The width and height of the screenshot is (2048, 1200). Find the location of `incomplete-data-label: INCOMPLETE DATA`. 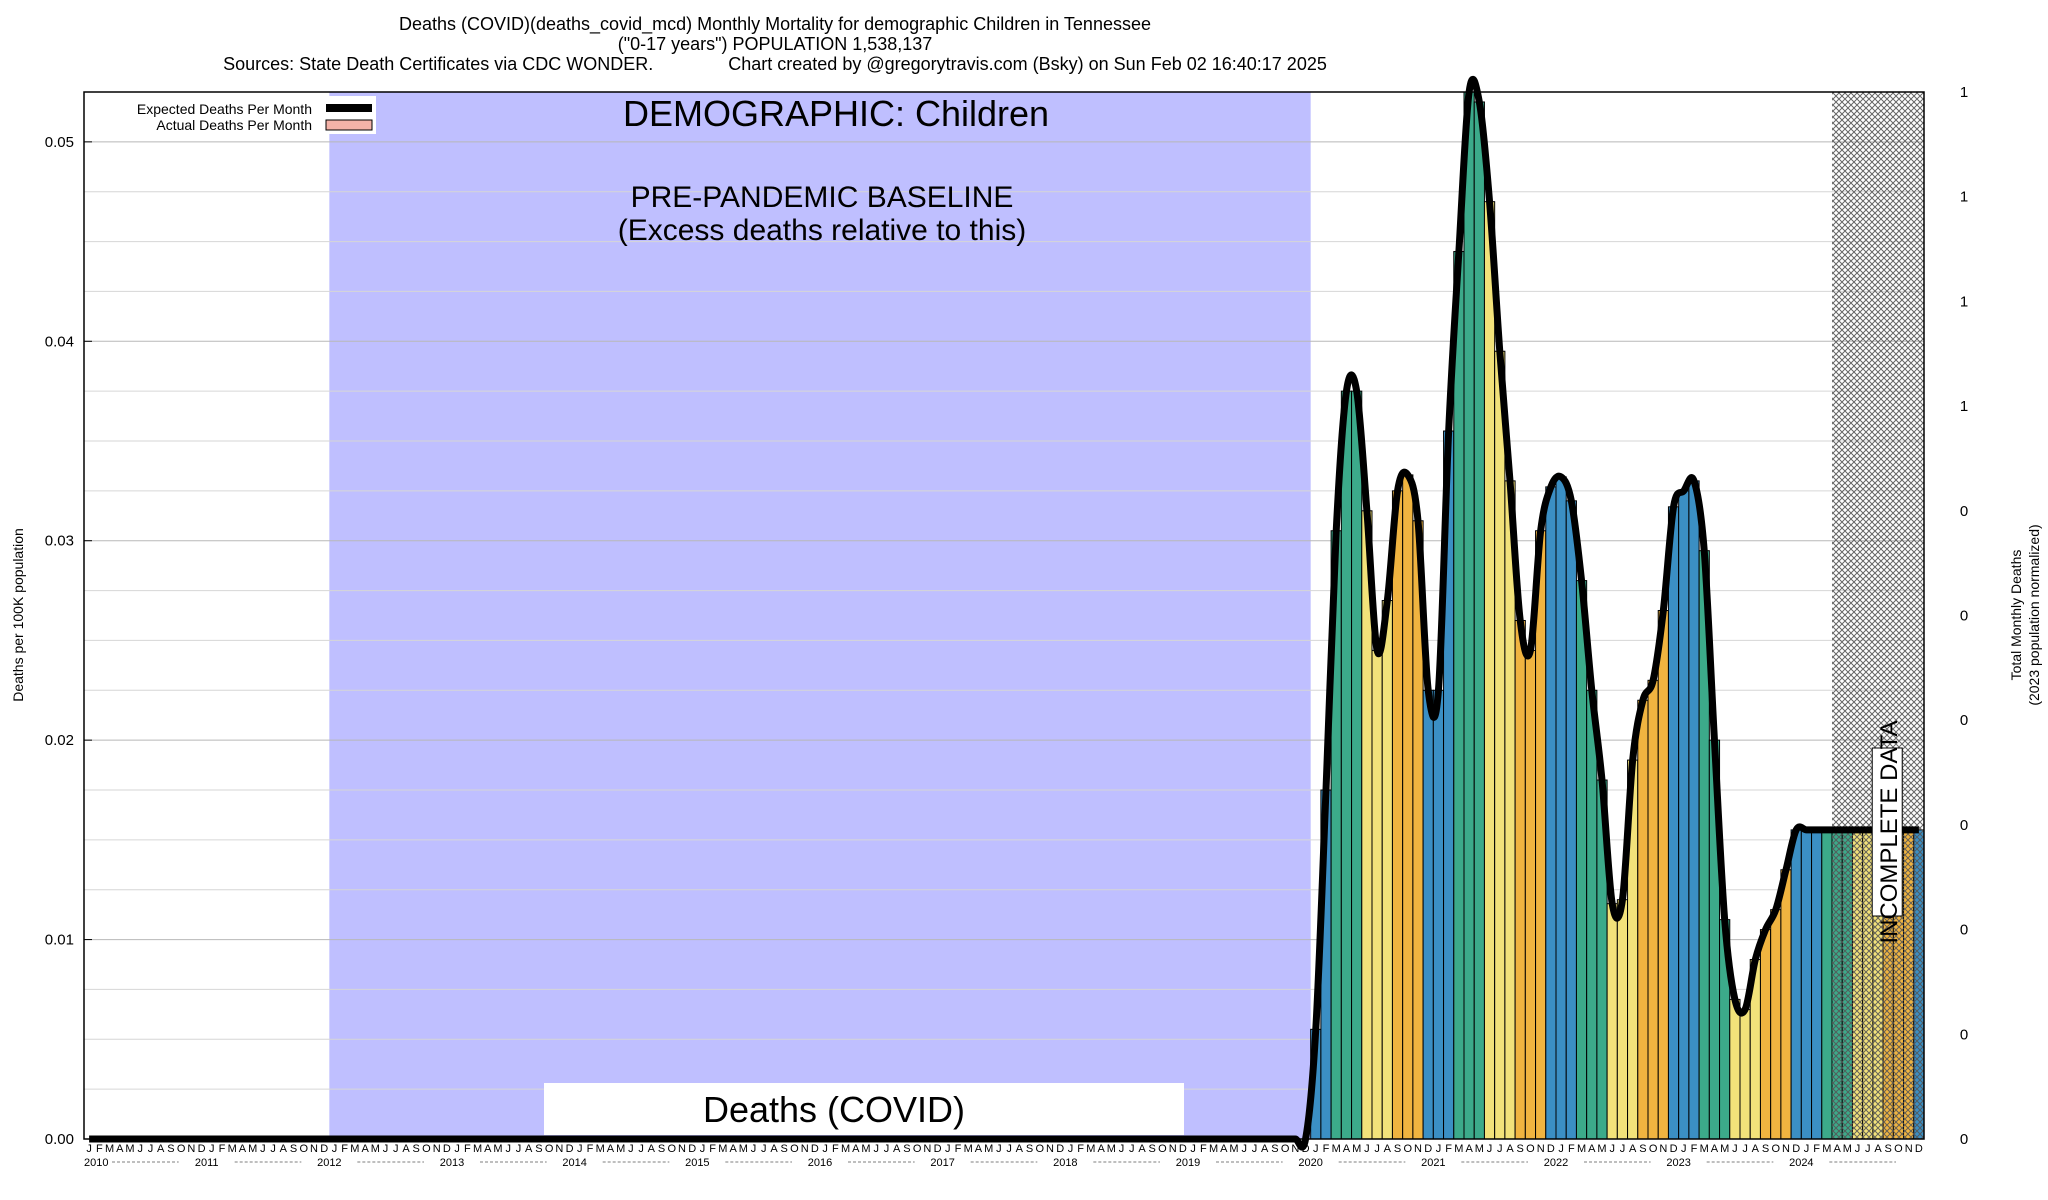

incomplete-data-label: INCOMPLETE DATA is located at coordinates (1889, 831).